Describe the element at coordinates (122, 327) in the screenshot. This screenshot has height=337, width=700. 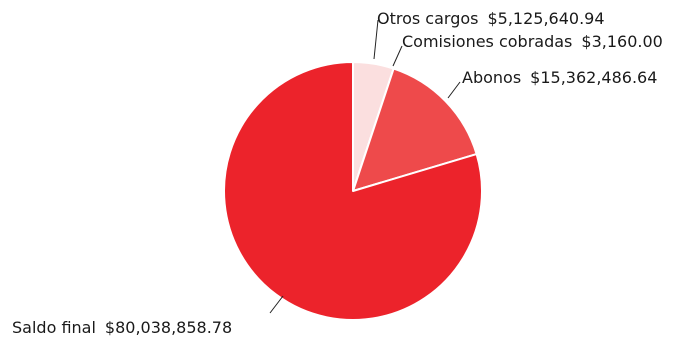
I see `label-saldo-final: Saldo final $80,038,858.78` at that location.